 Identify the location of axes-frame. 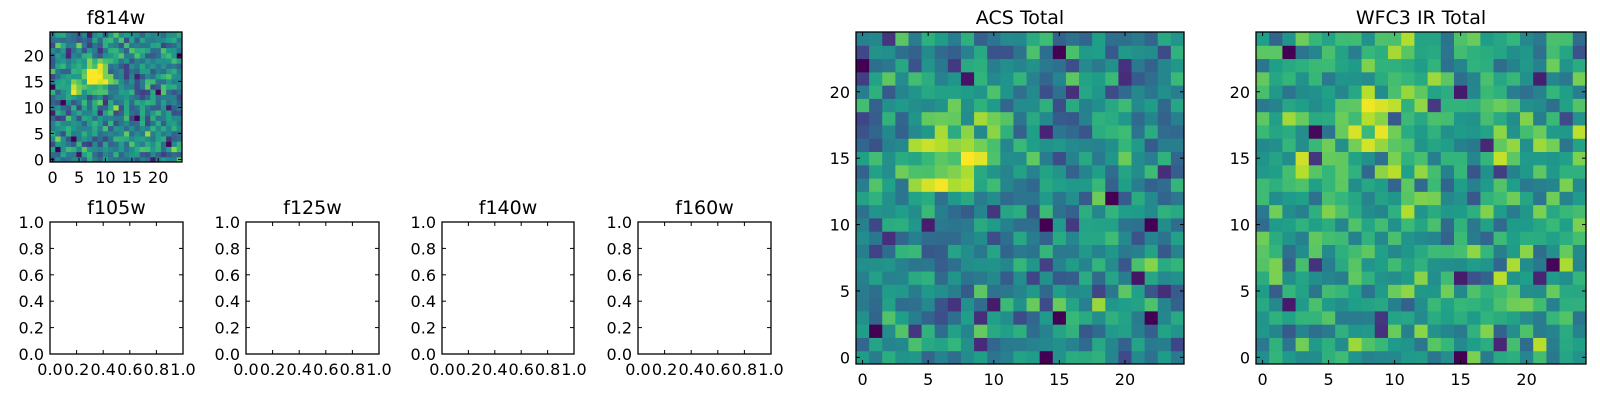
(508, 288).